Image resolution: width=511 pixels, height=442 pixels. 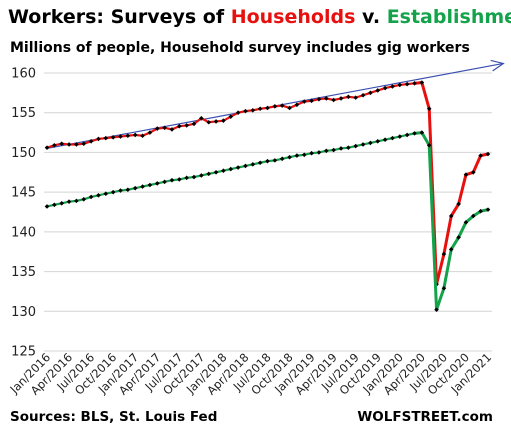 I want to click on brand-label: WOLFSTREET.com, so click(x=425, y=417).